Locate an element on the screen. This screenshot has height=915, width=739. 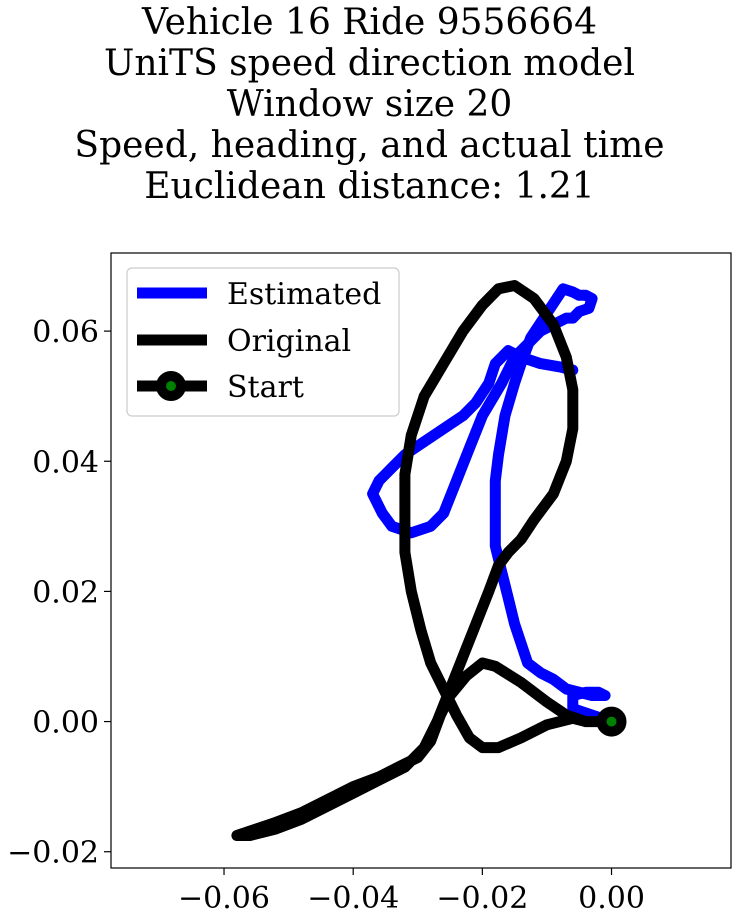
y-tick-label: 0.04 is located at coordinates (65, 462).